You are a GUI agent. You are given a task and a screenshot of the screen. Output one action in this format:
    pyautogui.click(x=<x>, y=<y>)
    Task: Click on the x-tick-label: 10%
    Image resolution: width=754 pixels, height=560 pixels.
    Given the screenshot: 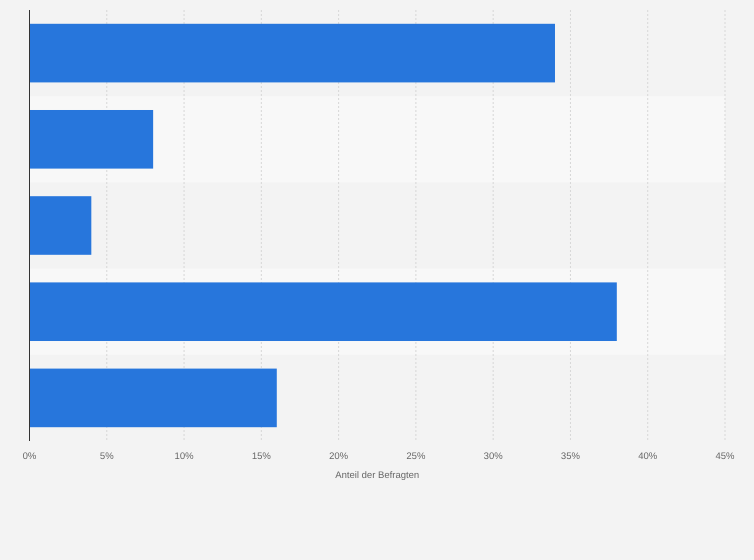 What is the action you would take?
    pyautogui.click(x=184, y=456)
    